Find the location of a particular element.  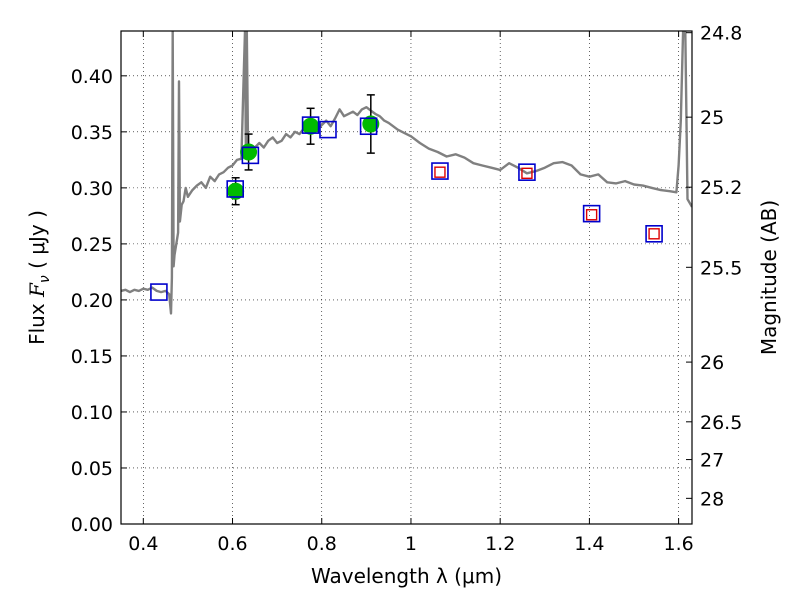

y2-tick-label: 25.2 is located at coordinates (721, 188).